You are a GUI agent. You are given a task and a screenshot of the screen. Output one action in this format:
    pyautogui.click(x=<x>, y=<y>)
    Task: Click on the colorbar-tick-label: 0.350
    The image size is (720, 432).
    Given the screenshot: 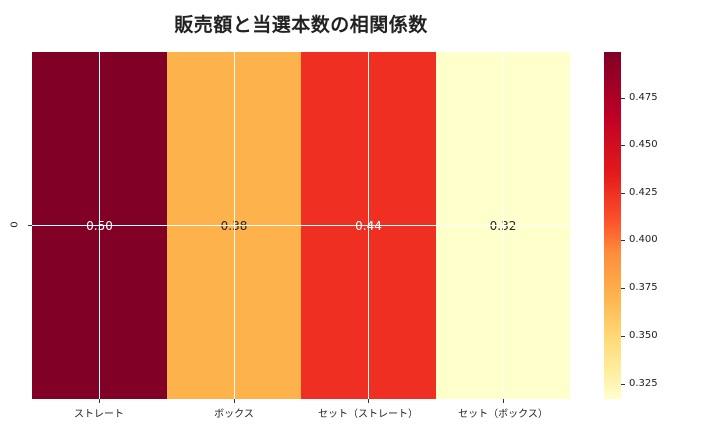 What is the action you would take?
    pyautogui.click(x=643, y=335)
    